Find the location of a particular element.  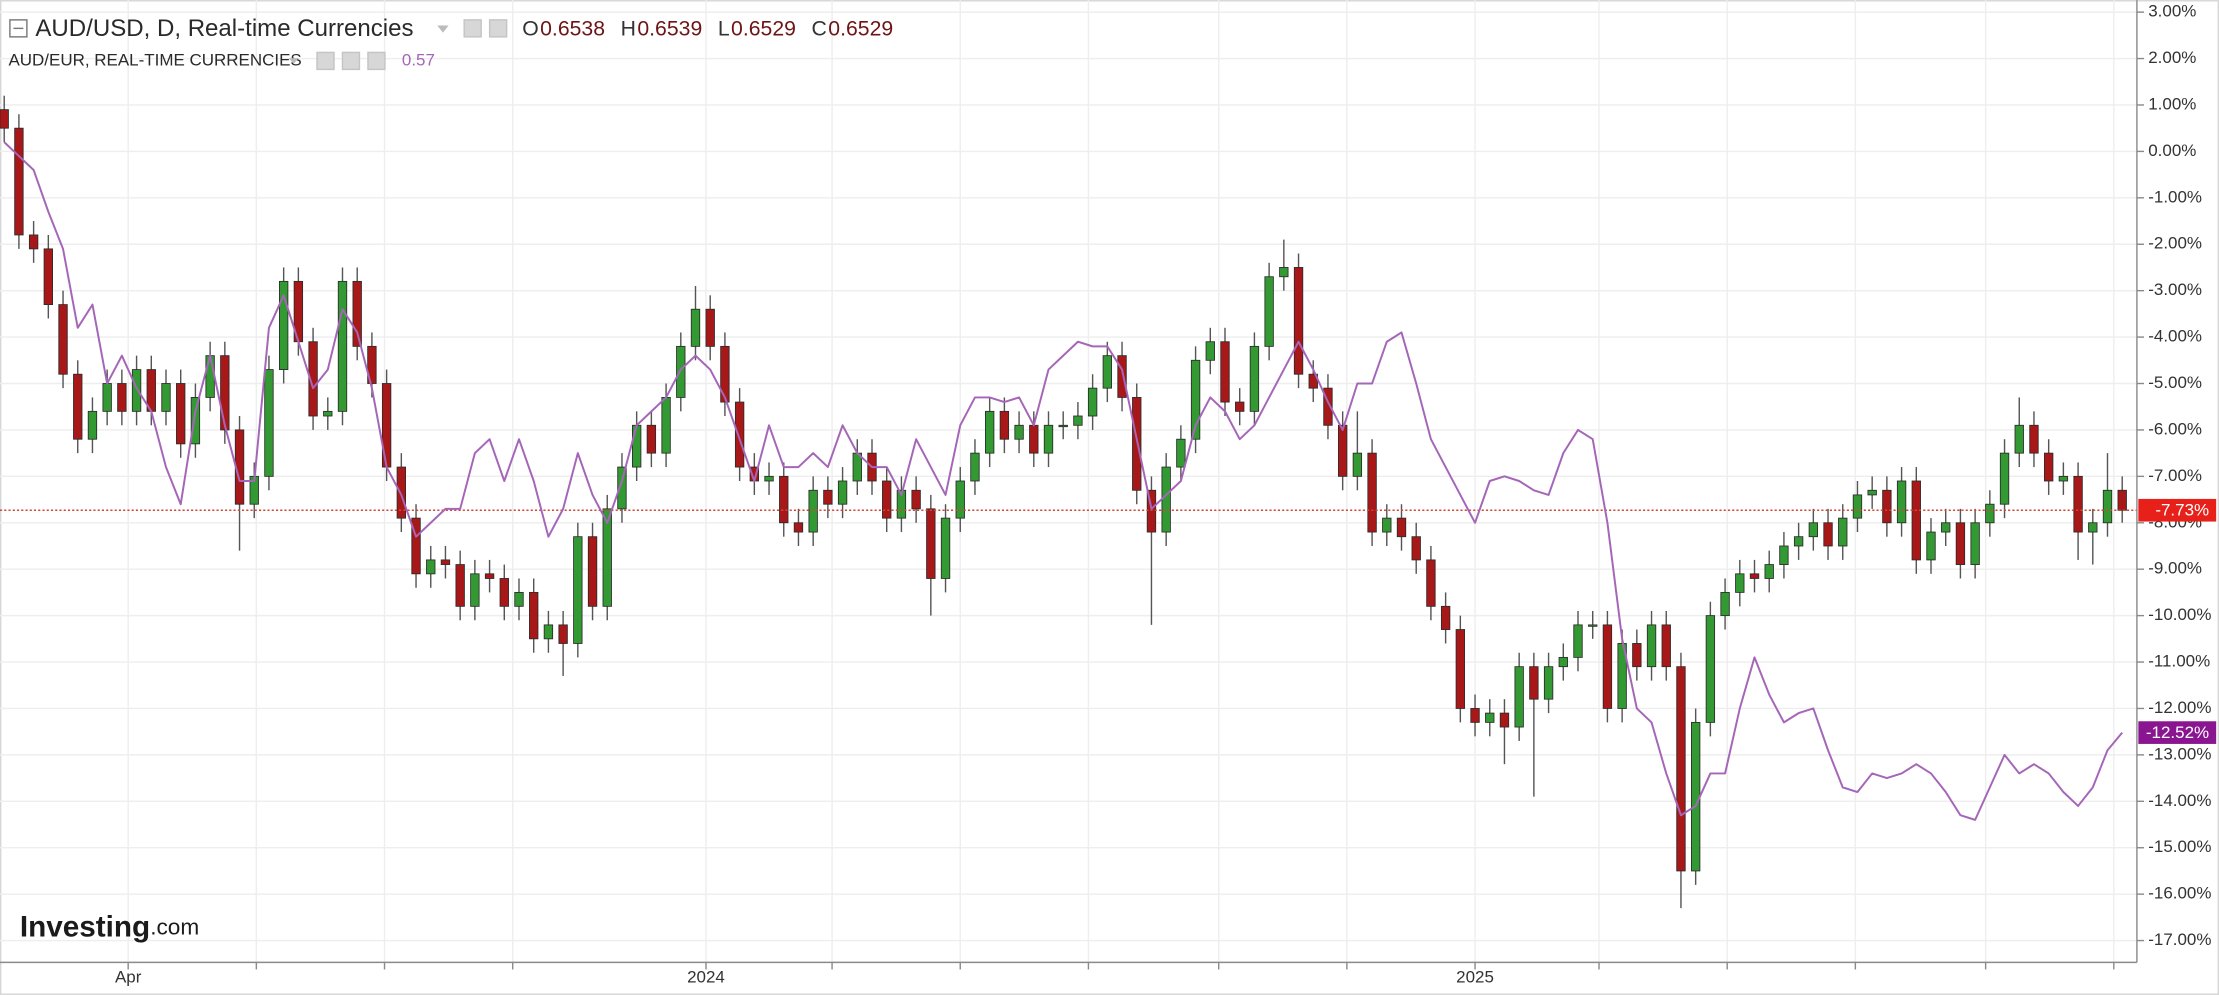

collapse-button is located at coordinates (18, 28).